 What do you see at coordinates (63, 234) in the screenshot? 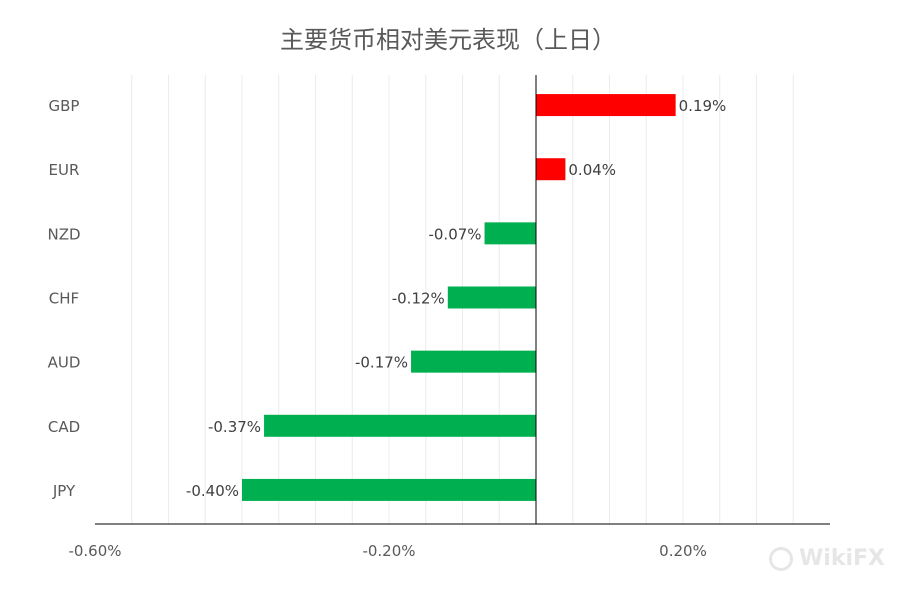
I see `category-label-nzd: NZD` at bounding box center [63, 234].